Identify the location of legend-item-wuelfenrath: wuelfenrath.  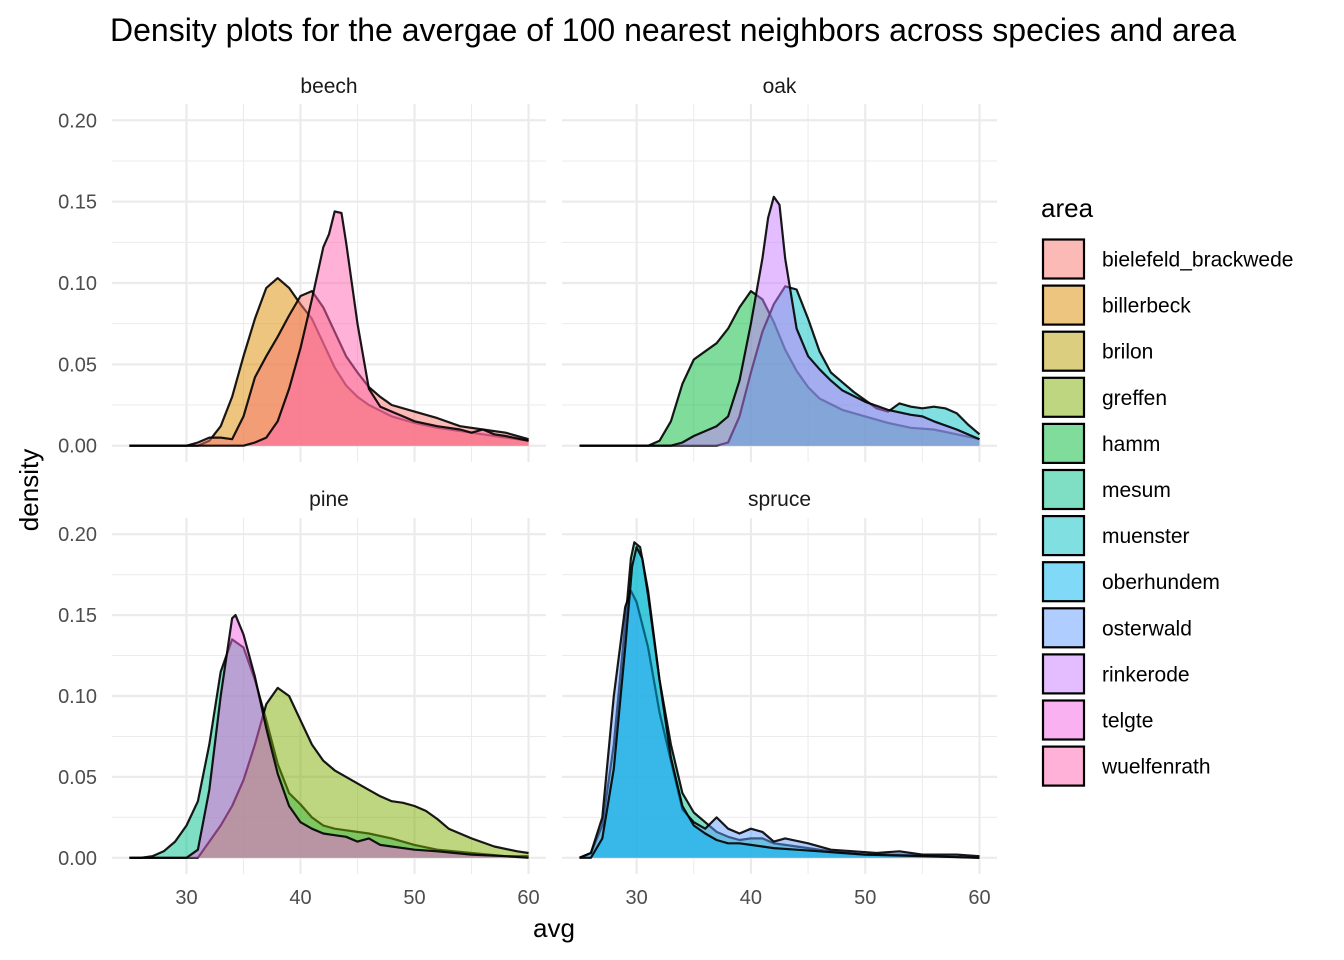
(1126, 766).